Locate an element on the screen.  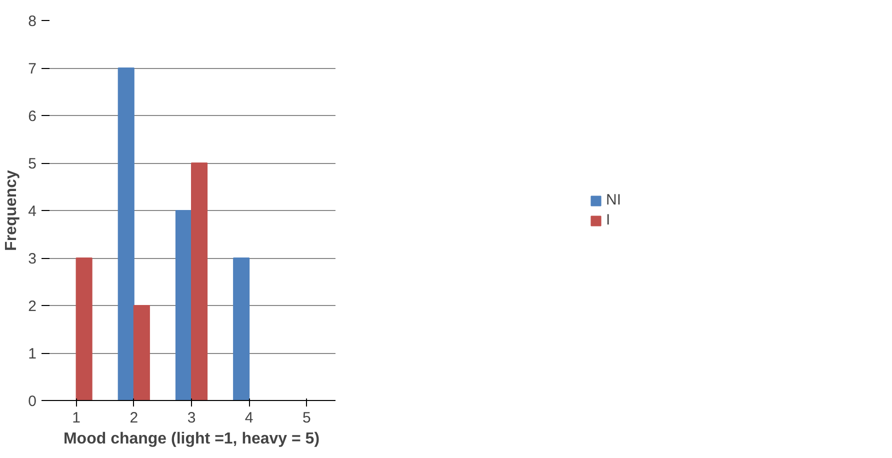
legend-label: NI is located at coordinates (614, 200).